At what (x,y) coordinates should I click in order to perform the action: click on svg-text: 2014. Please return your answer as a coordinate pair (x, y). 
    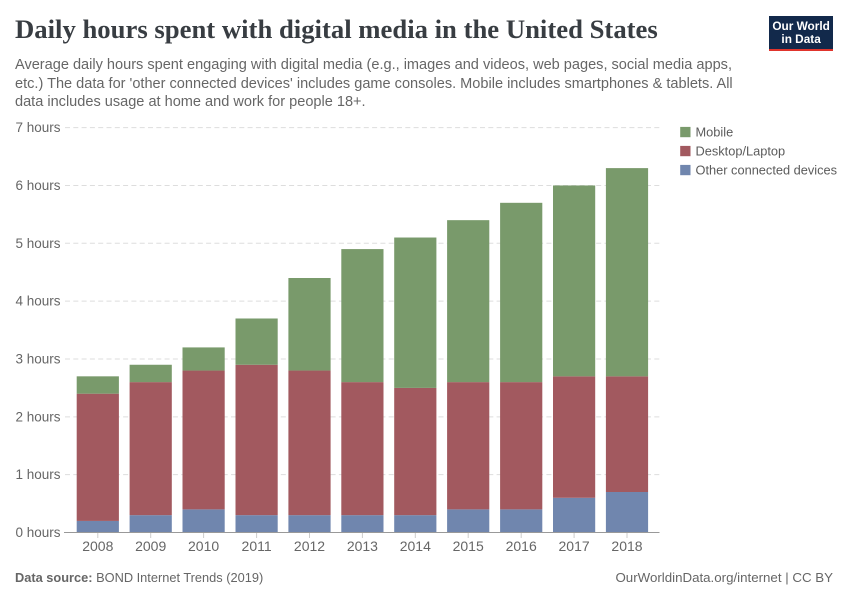
    Looking at the image, I should click on (415, 546).